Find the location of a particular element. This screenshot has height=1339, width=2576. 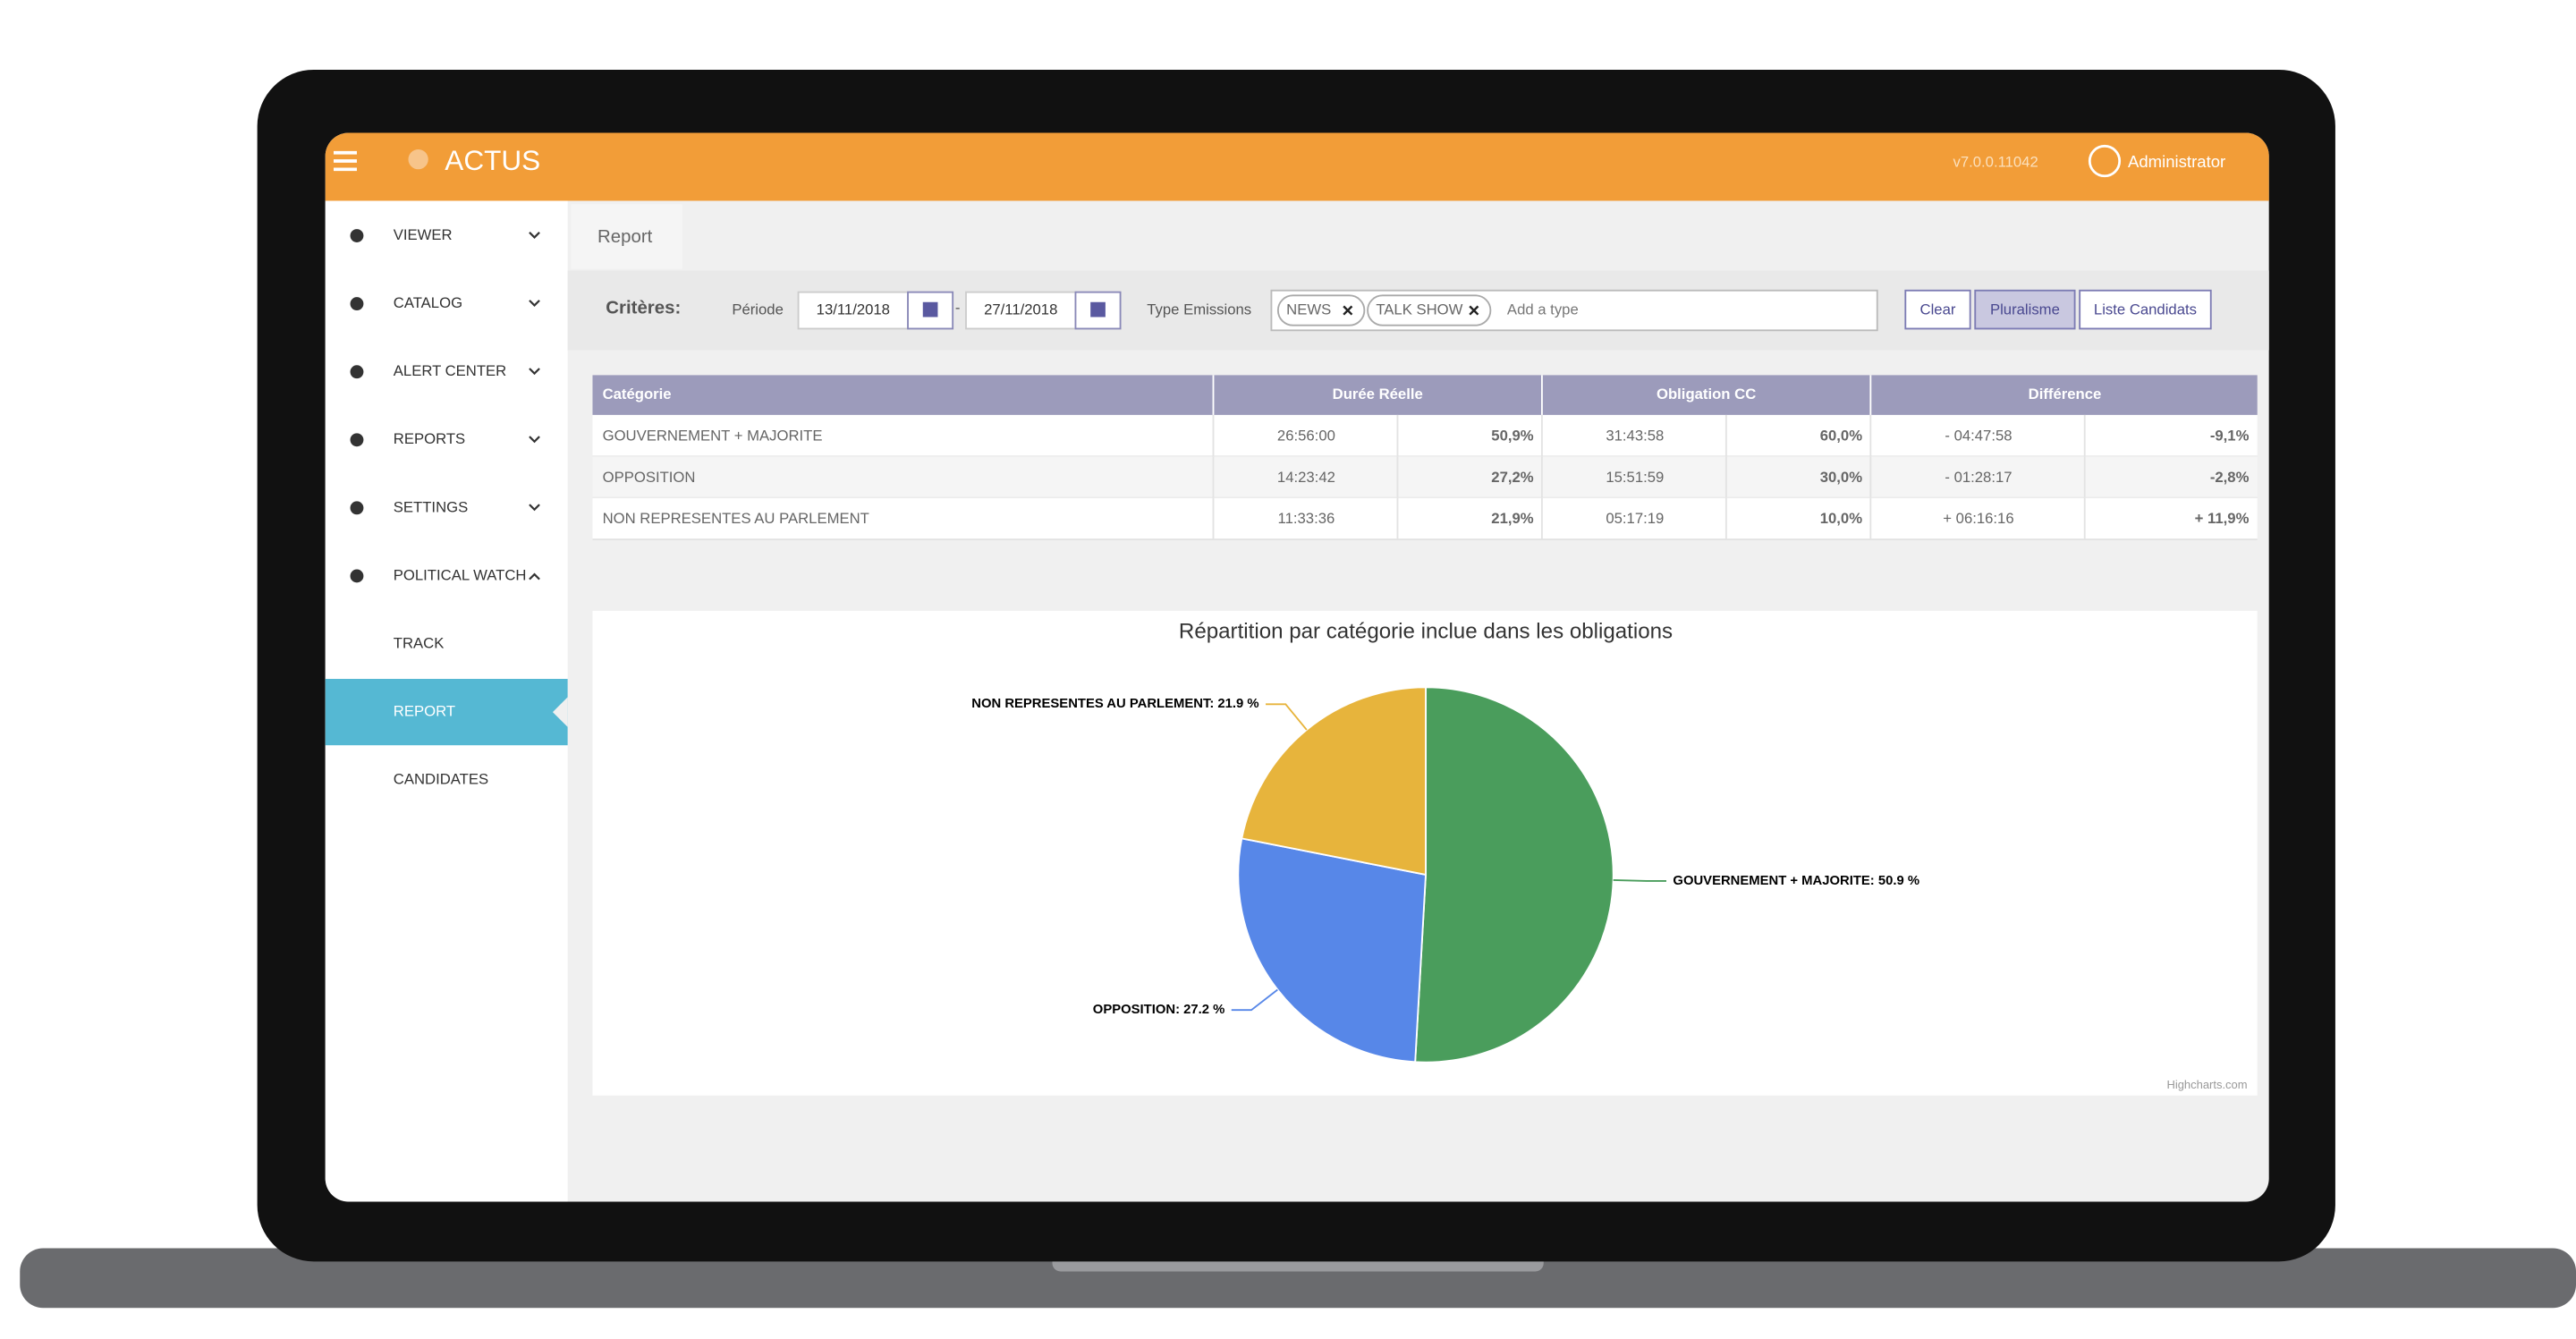

table-cell: 27,2% is located at coordinates (1512, 478).